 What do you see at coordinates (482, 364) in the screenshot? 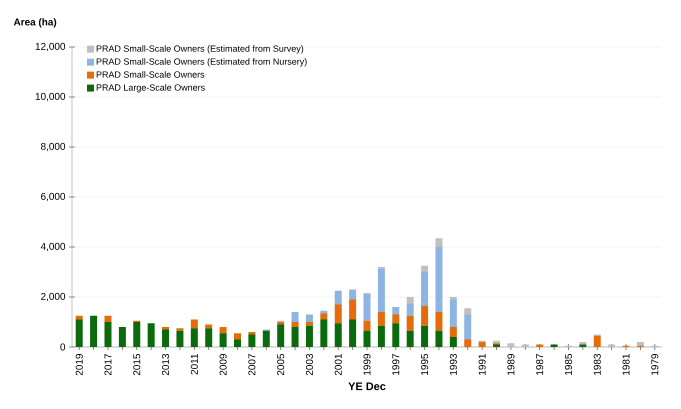
I see `x-tick-label: 1991` at bounding box center [482, 364].